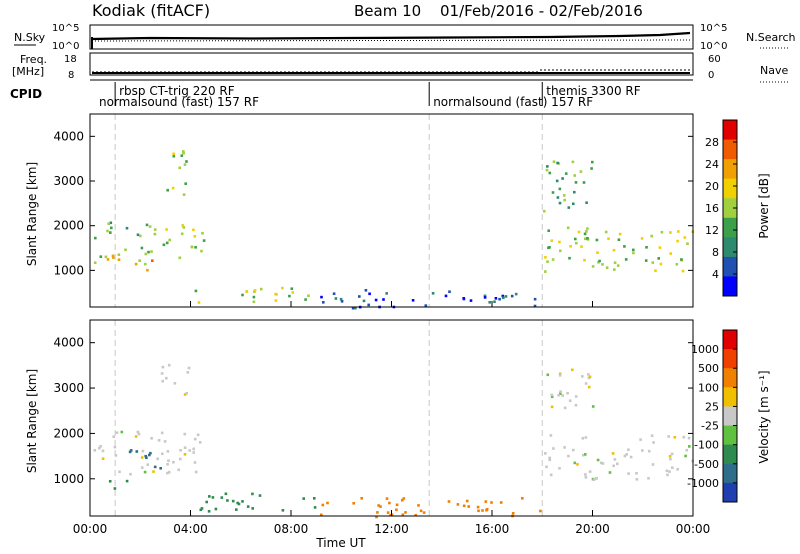 The height and width of the screenshot is (554, 800). What do you see at coordinates (715, 252) in the screenshot?
I see `colorbar-tick-label: 8` at bounding box center [715, 252].